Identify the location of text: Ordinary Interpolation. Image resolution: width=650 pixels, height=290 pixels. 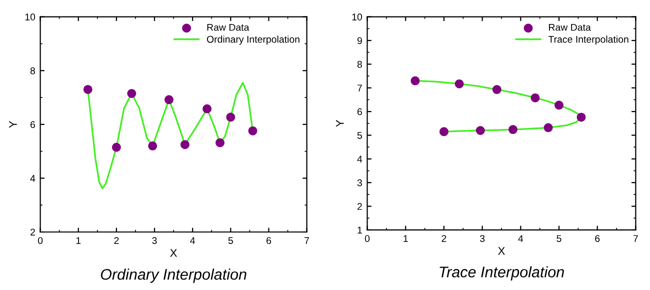
(173, 275).